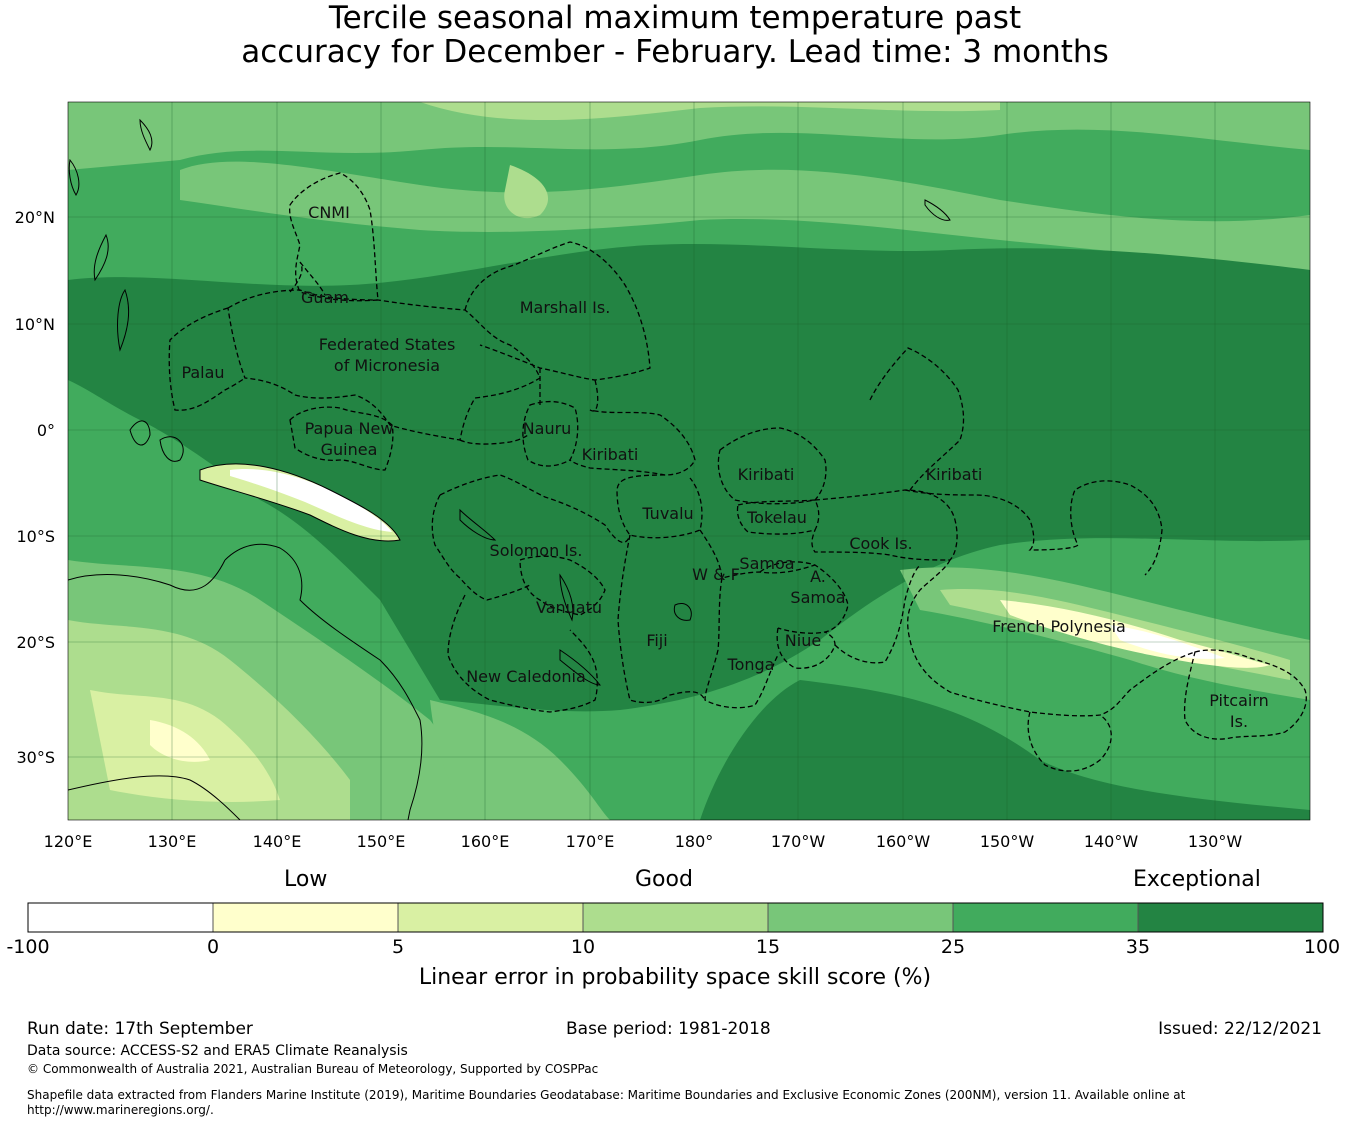 This screenshot has height=1125, width=1350. Describe the element at coordinates (953, 947) in the screenshot. I see `colorbar-tick: 25` at that location.